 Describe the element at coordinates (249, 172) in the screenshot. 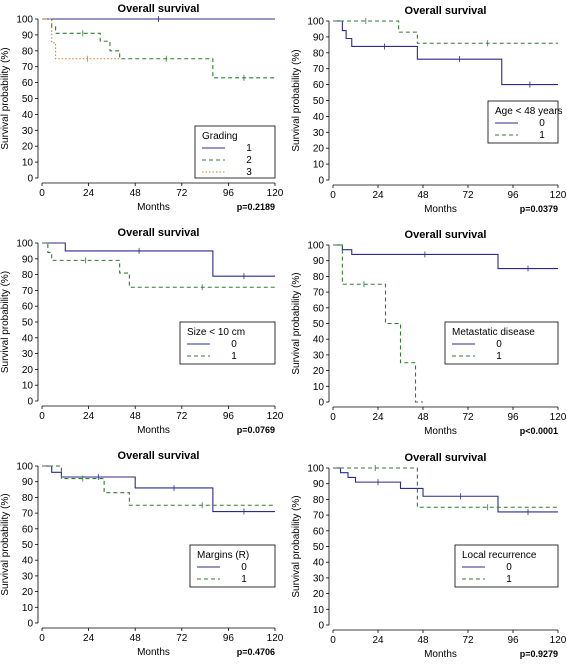

I see `legend-label-3: 3` at that location.